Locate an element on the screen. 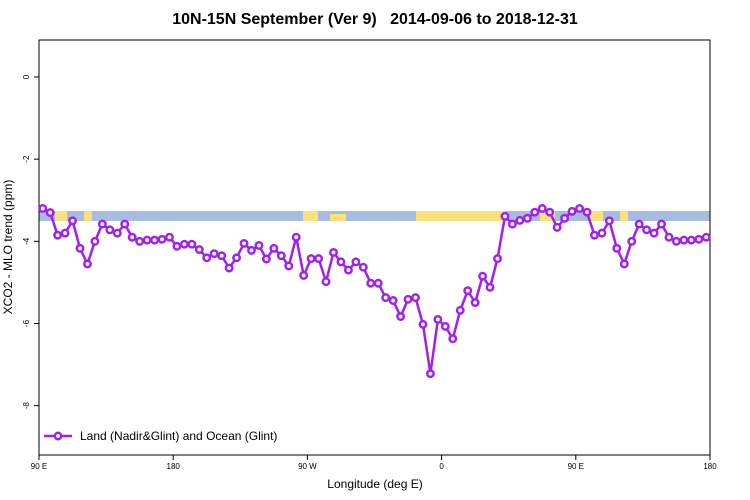 The width and height of the screenshot is (750, 500). y-tick-label: -6 is located at coordinates (26, 323).